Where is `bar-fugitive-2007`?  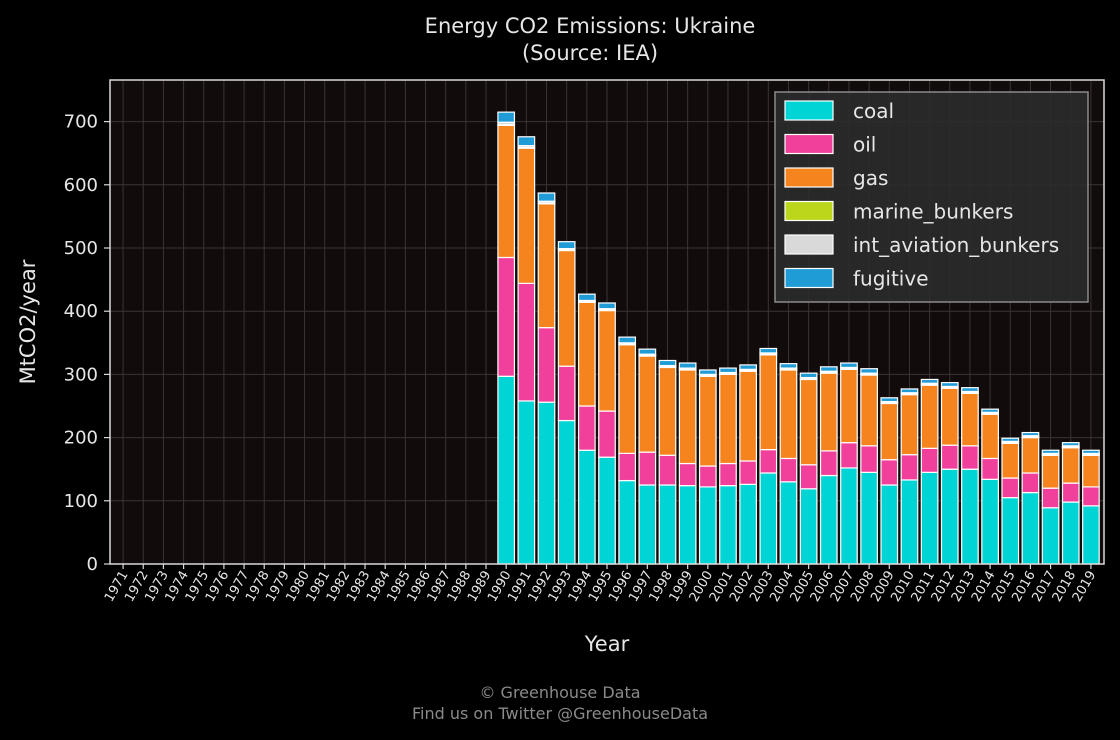 bar-fugitive-2007 is located at coordinates (849, 365).